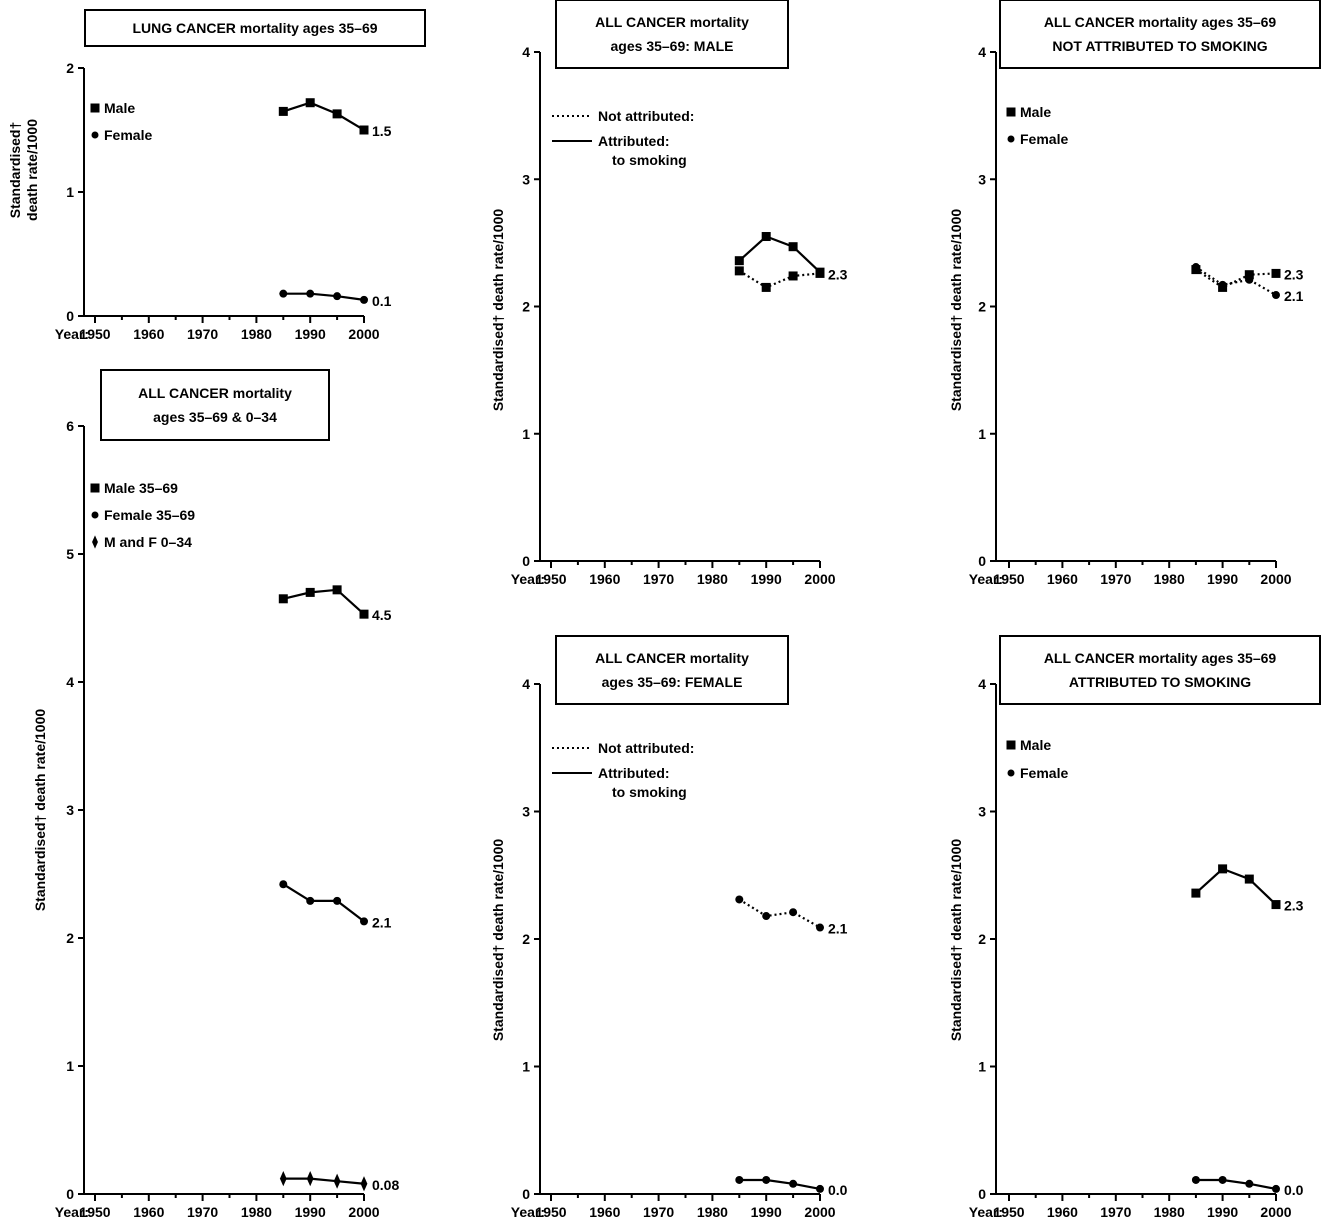 The height and width of the screenshot is (1228, 1330). I want to click on legend-label: M and F 0–34, so click(148, 542).